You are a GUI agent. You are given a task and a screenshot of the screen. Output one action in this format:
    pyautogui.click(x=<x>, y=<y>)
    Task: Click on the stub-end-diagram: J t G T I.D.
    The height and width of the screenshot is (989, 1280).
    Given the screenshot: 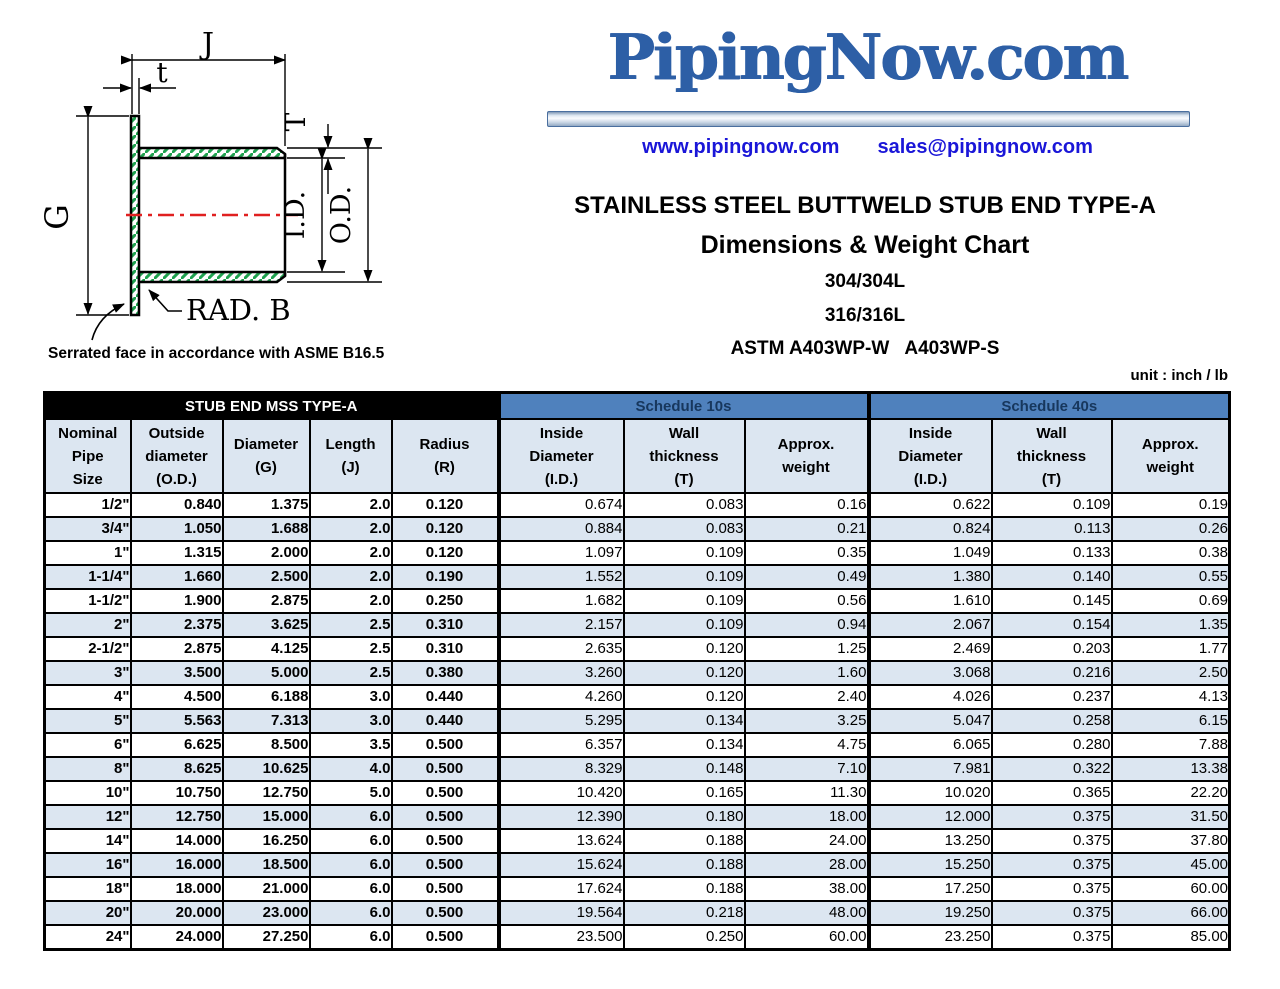 What is the action you would take?
    pyautogui.click(x=211, y=194)
    